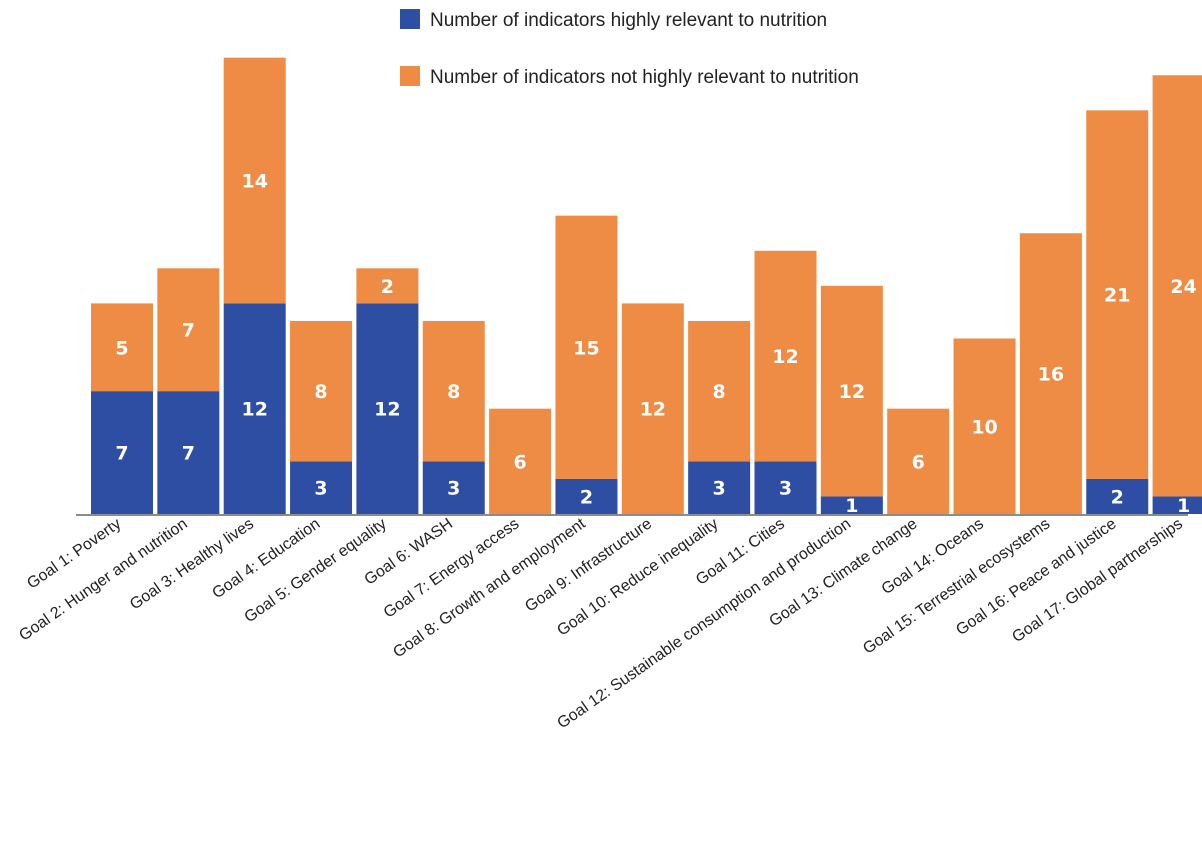 Image resolution: width=1202 pixels, height=849 pixels. Describe the element at coordinates (1183, 287) in the screenshot. I see `data-label-not-highly-relevant-17: 24` at that location.